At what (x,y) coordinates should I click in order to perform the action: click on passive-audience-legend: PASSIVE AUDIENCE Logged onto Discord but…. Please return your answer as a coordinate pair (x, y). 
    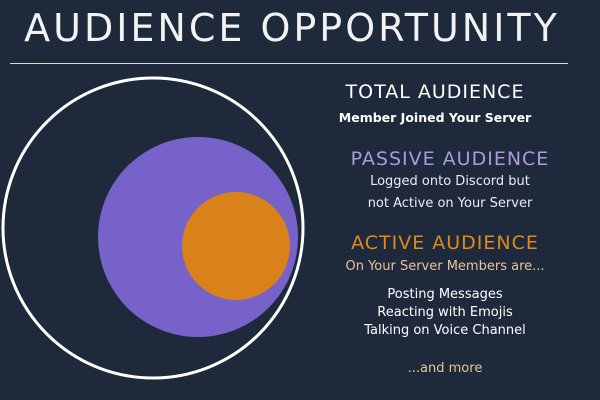
    Looking at the image, I should click on (450, 181).